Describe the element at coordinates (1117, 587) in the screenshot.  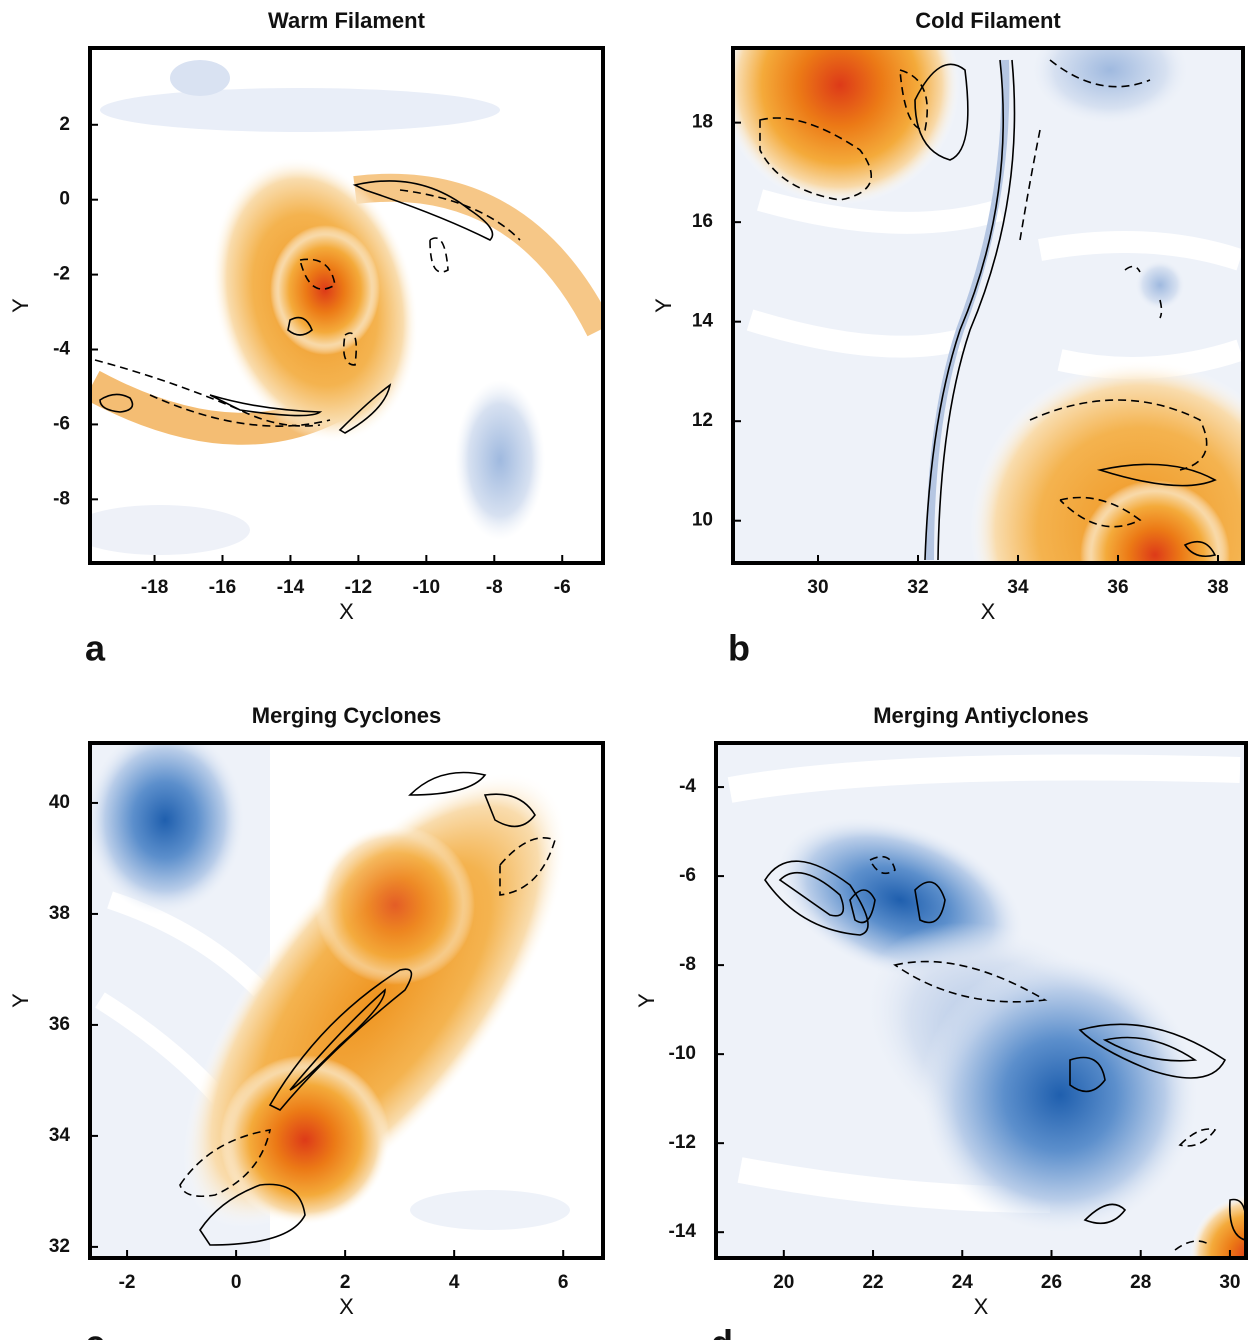
I see `x-tick-label: 36` at that location.